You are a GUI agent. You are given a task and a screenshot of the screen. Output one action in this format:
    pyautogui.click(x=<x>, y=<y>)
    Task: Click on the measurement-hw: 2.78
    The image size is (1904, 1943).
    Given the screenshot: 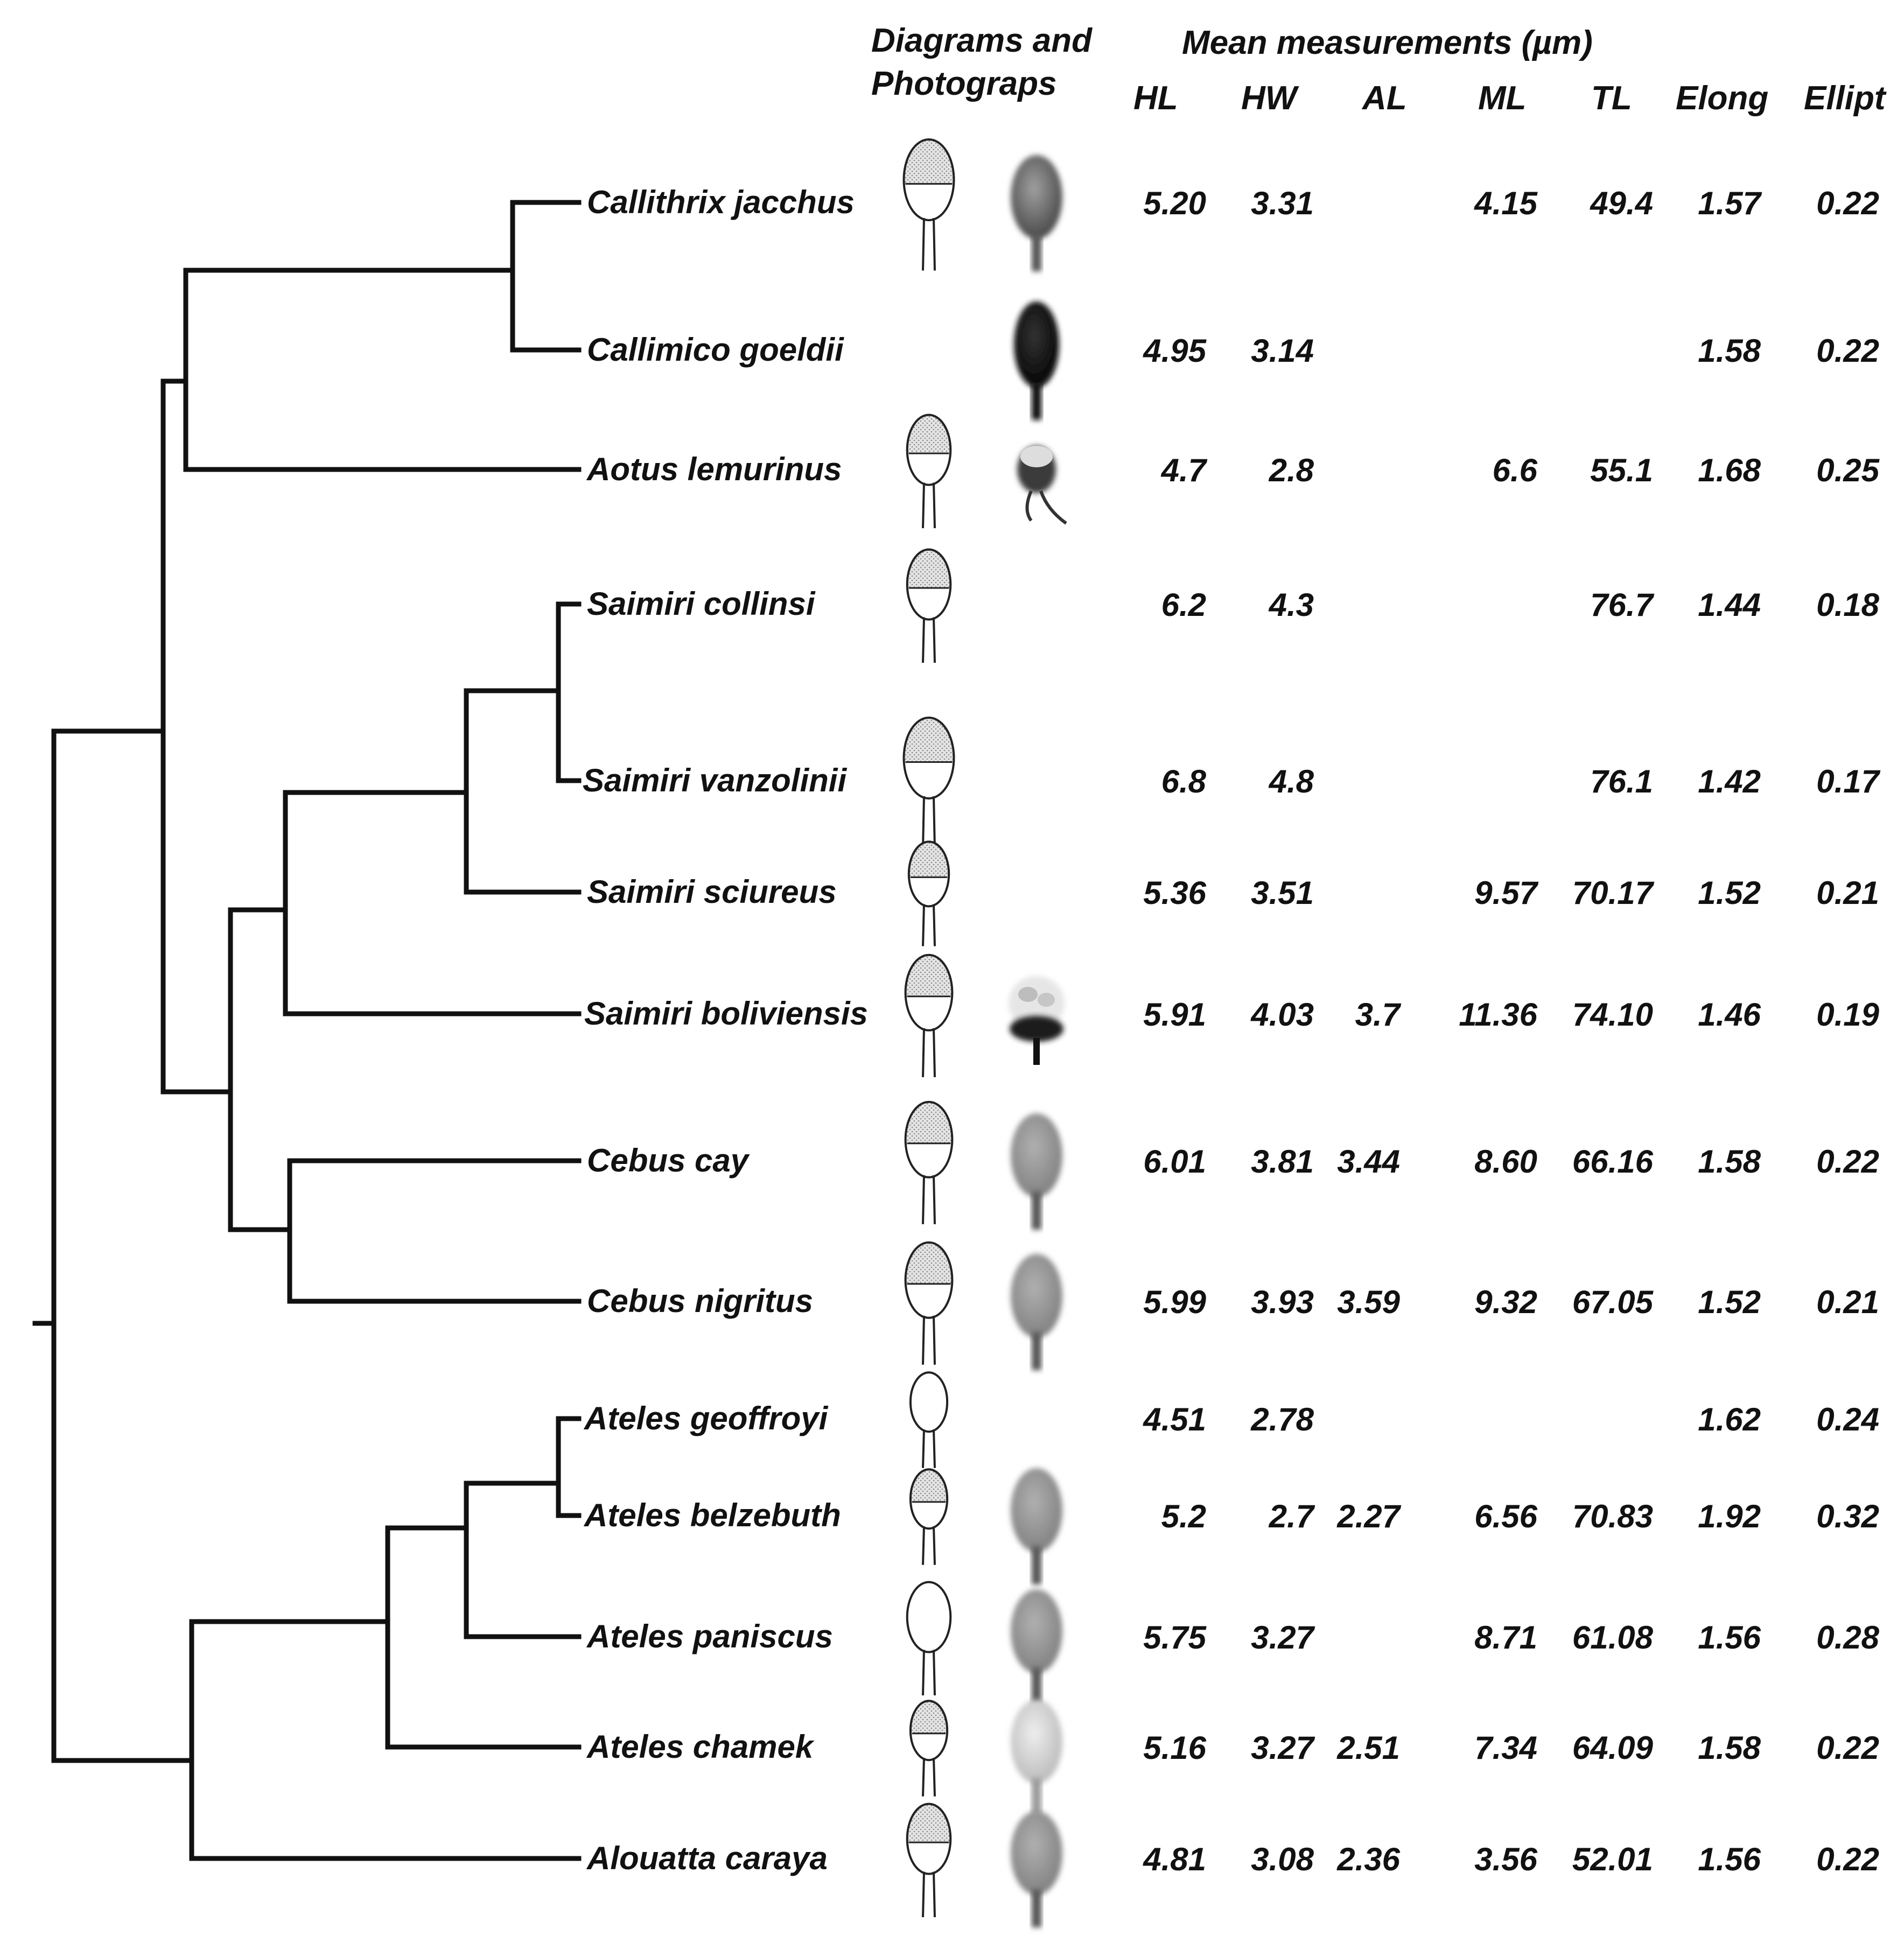 What is the action you would take?
    pyautogui.click(x=1282, y=1419)
    